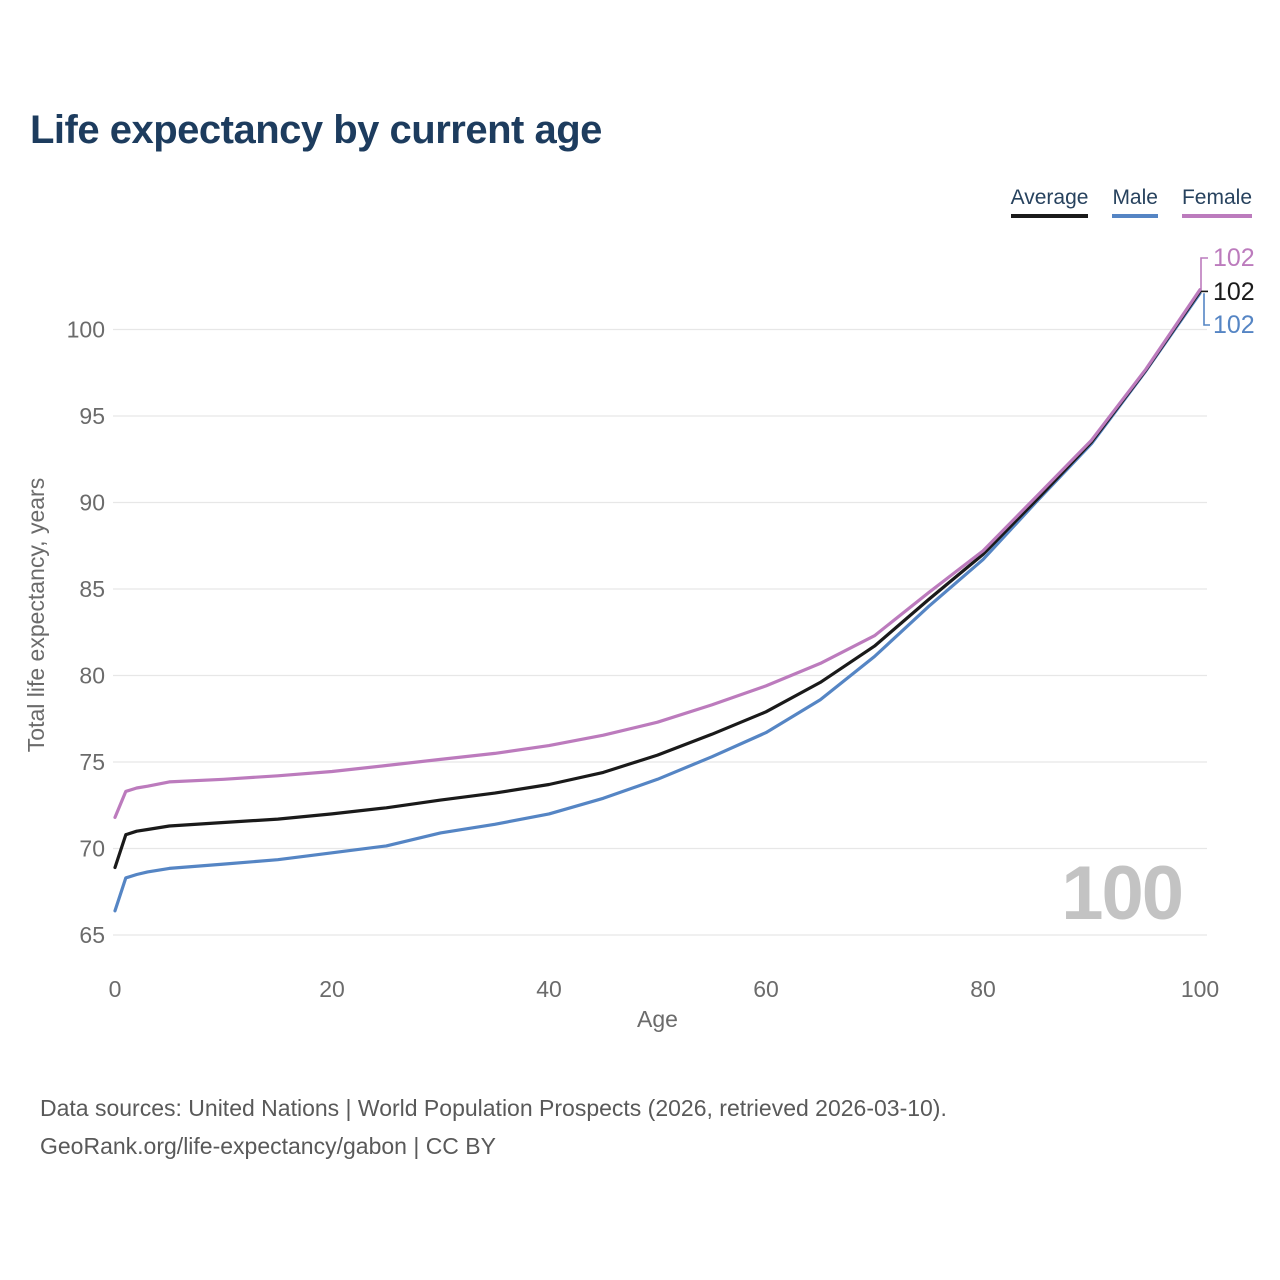 This screenshot has width=1280, height=1280. Describe the element at coordinates (1200, 989) in the screenshot. I see `x-tick-label-100: 100` at that location.